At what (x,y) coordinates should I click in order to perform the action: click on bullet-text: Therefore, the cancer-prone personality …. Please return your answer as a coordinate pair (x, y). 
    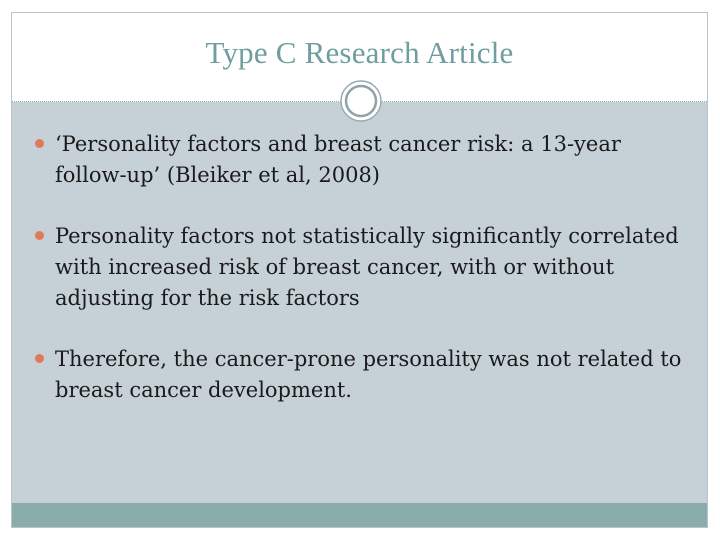
    Looking at the image, I should click on (368, 374).